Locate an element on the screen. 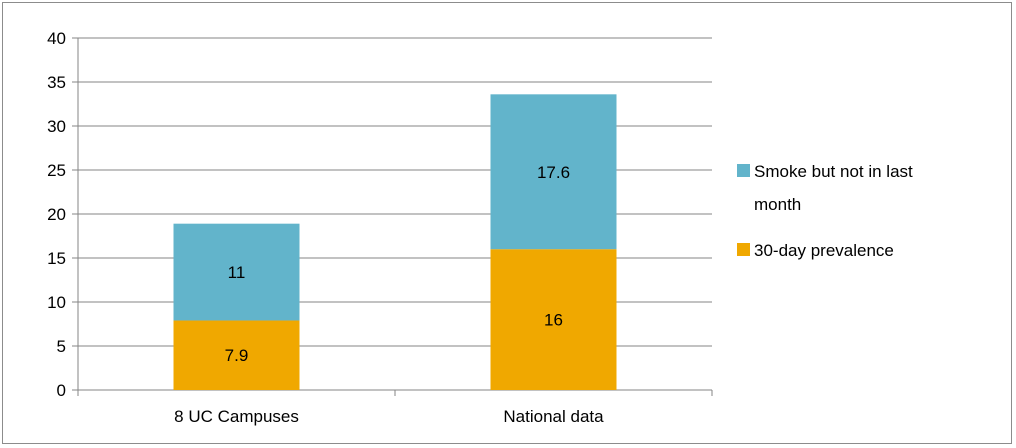 Image resolution: width=1016 pixels, height=448 pixels. data-label: 16 is located at coordinates (553, 320).